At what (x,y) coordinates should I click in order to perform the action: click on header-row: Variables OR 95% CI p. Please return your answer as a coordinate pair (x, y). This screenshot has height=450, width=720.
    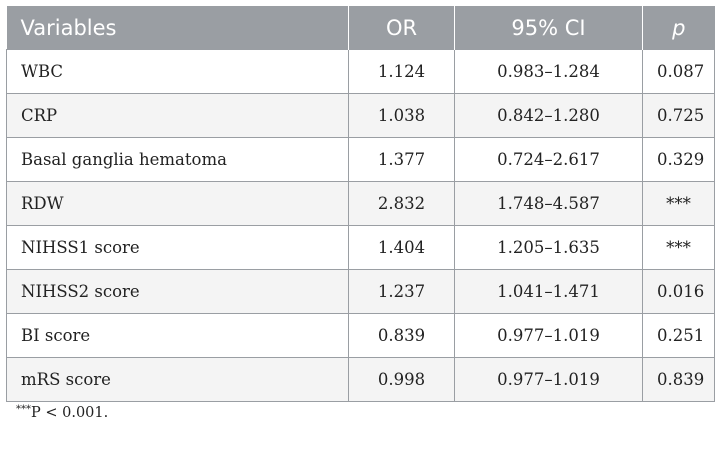
    Looking at the image, I should click on (360, 28).